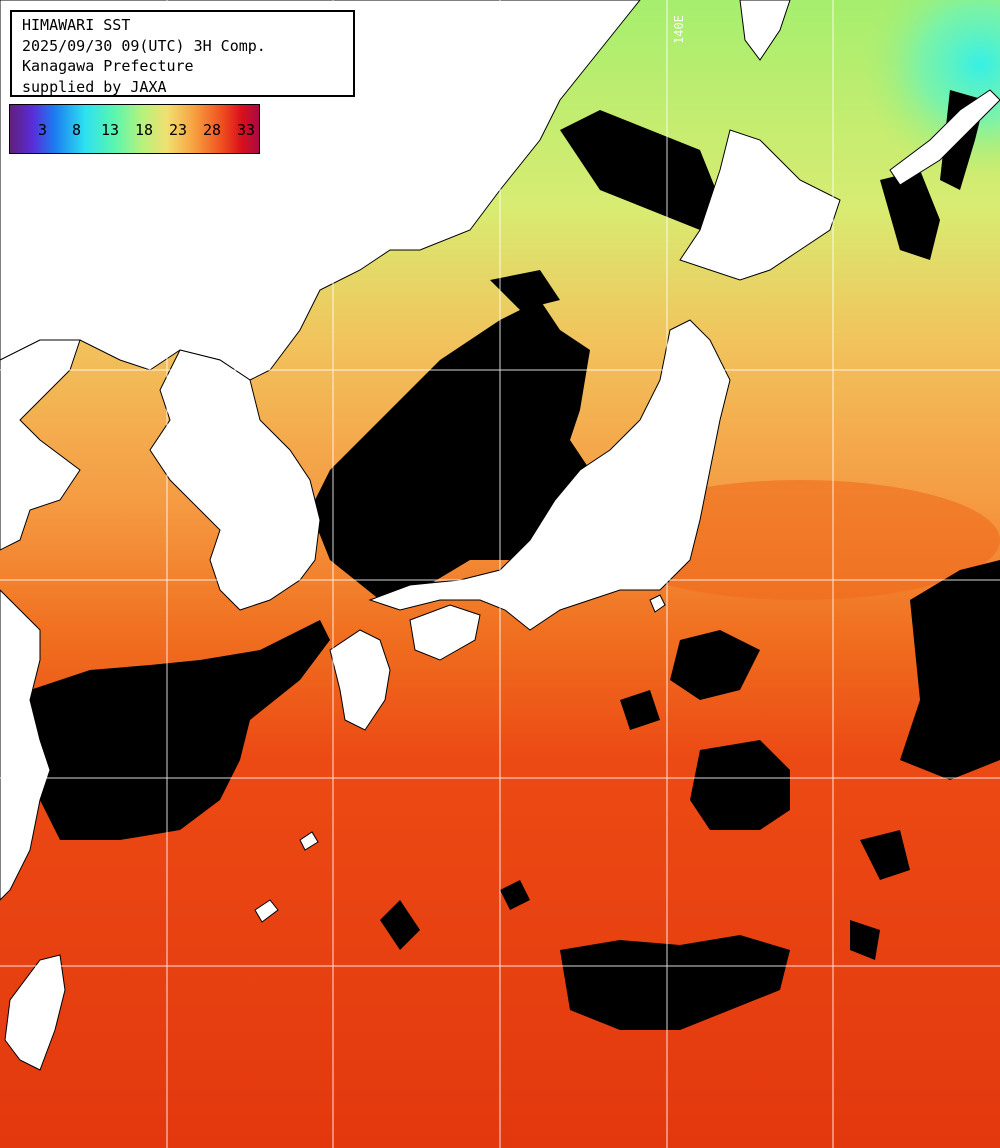  What do you see at coordinates (549, 475) in the screenshot?
I see `land-honshu` at bounding box center [549, 475].